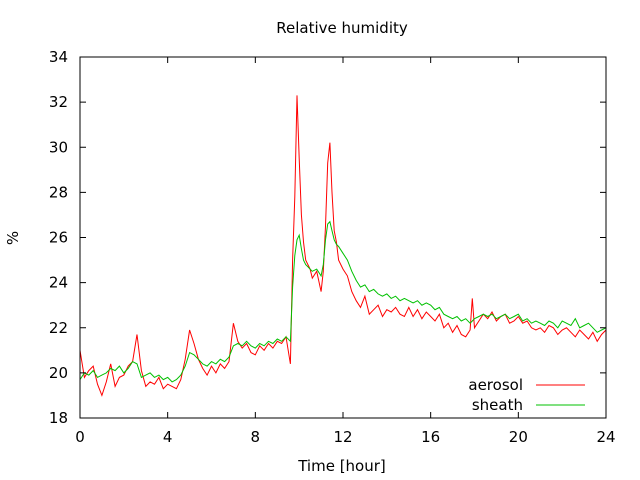 This screenshot has height=480, width=640. I want to click on y-tick-label: 30, so click(58, 147).